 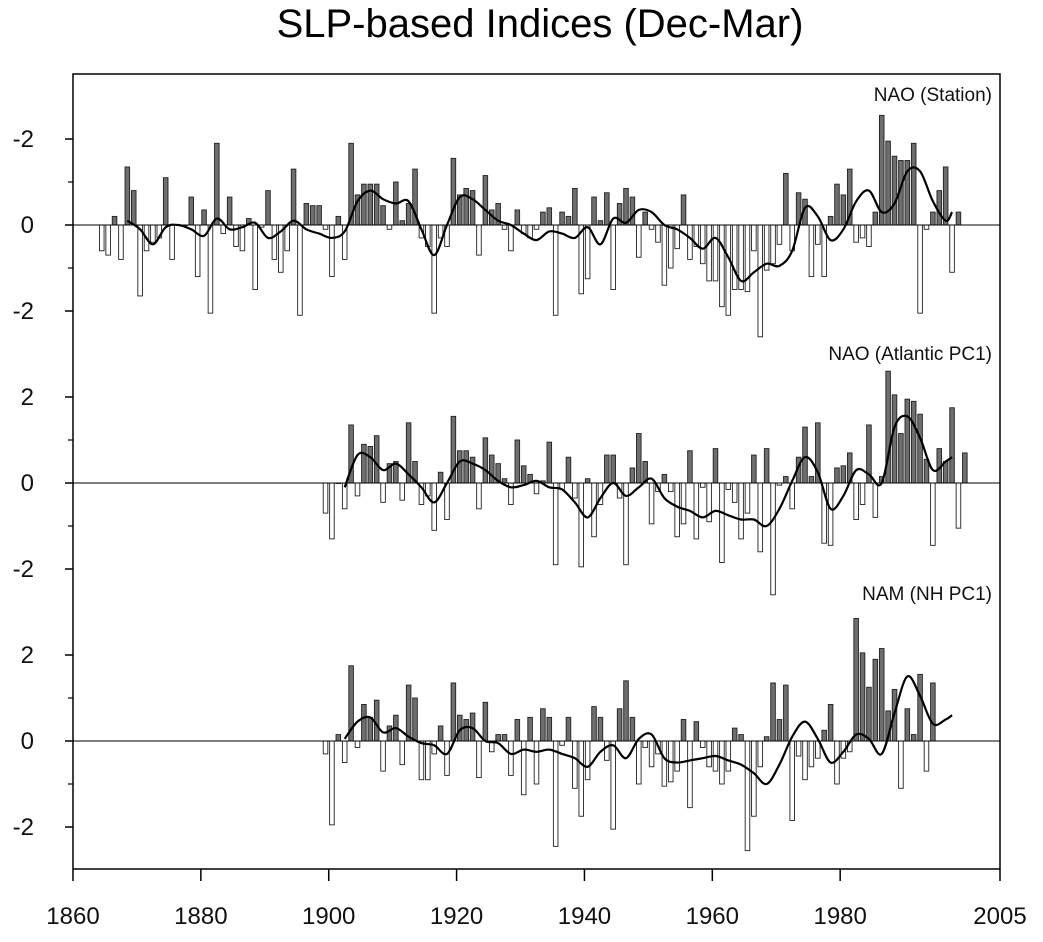 What do you see at coordinates (328, 916) in the screenshot?
I see `x-tick-label: 1900` at bounding box center [328, 916].